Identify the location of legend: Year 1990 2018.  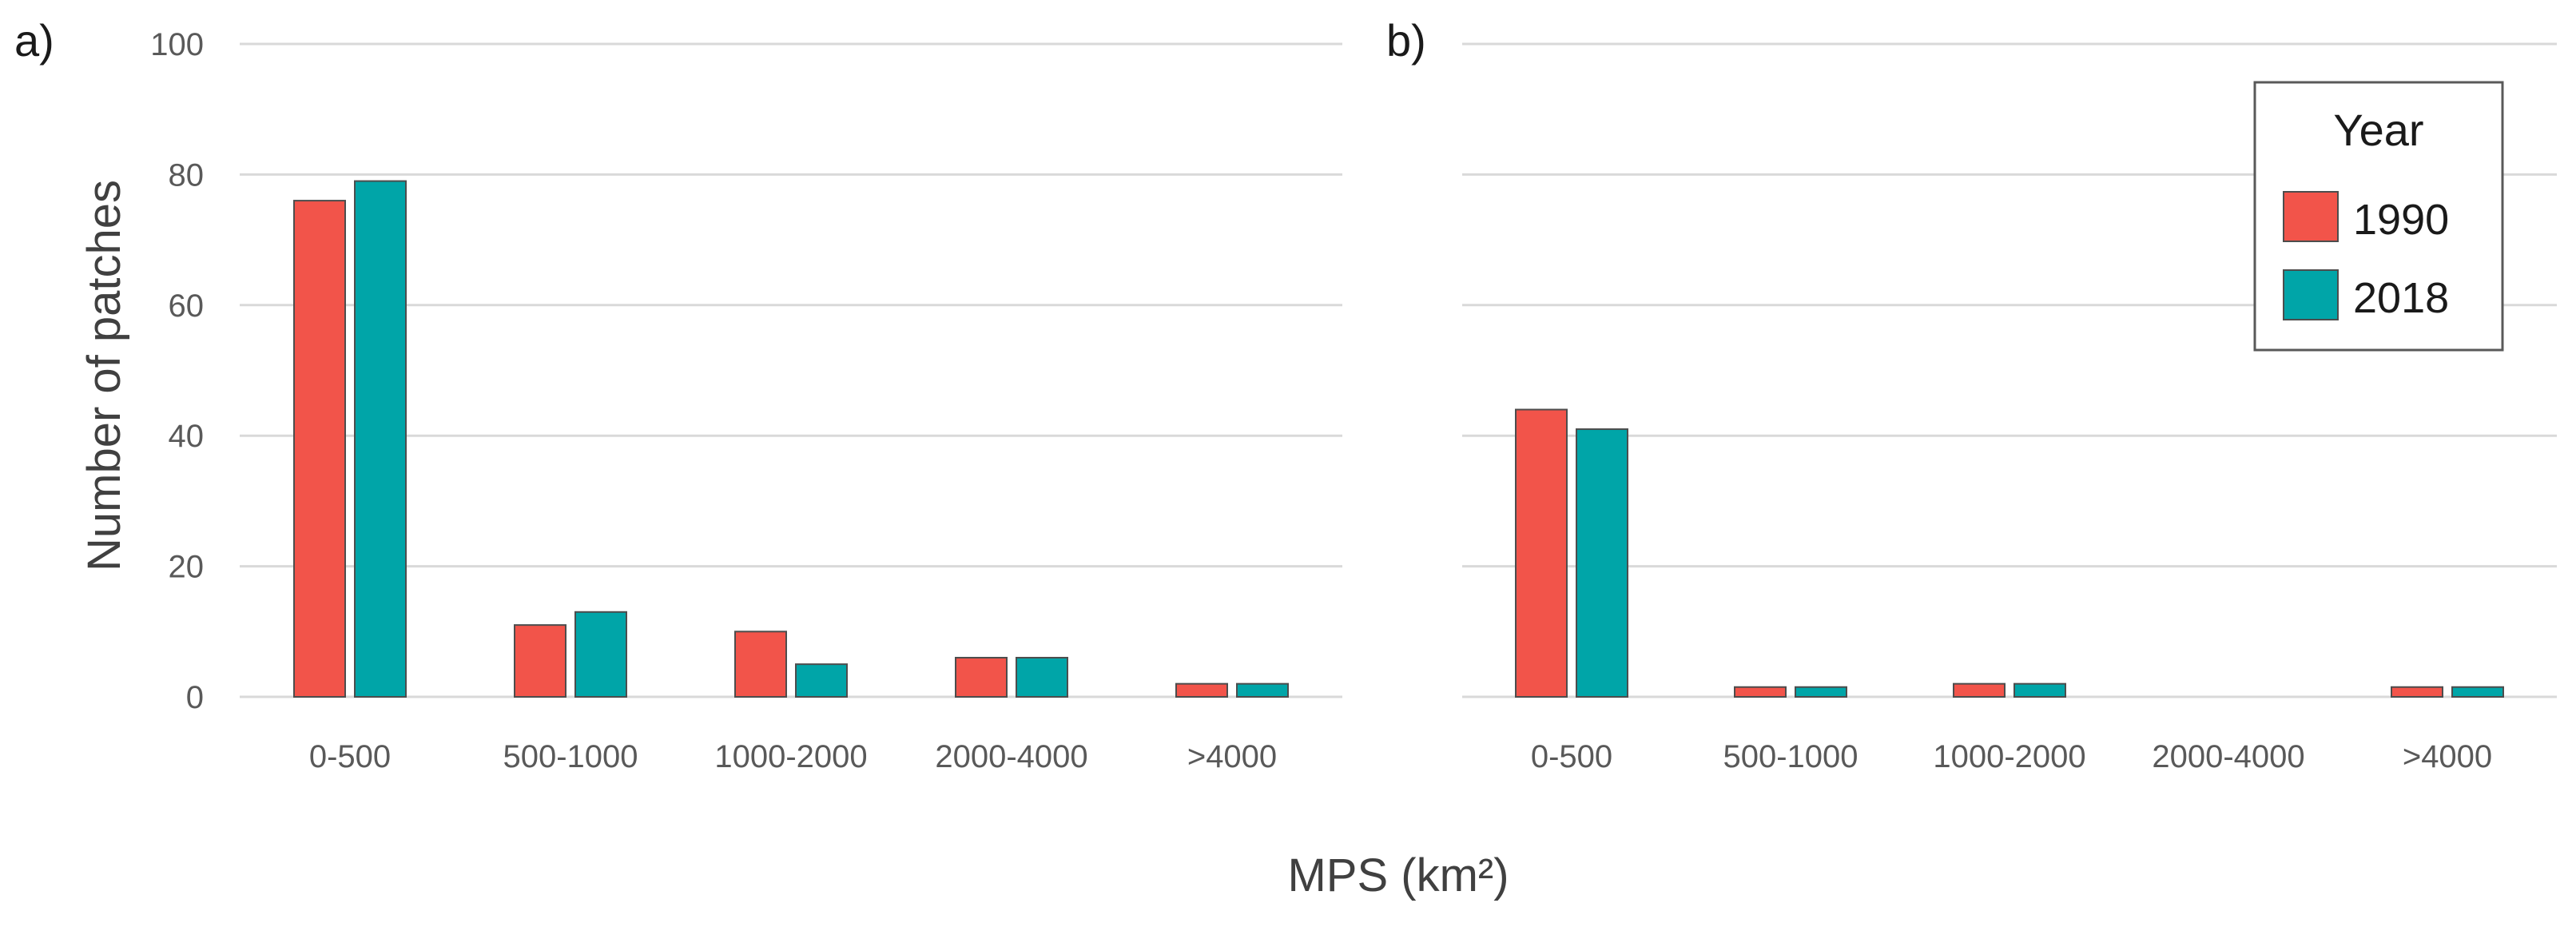
(2378, 216).